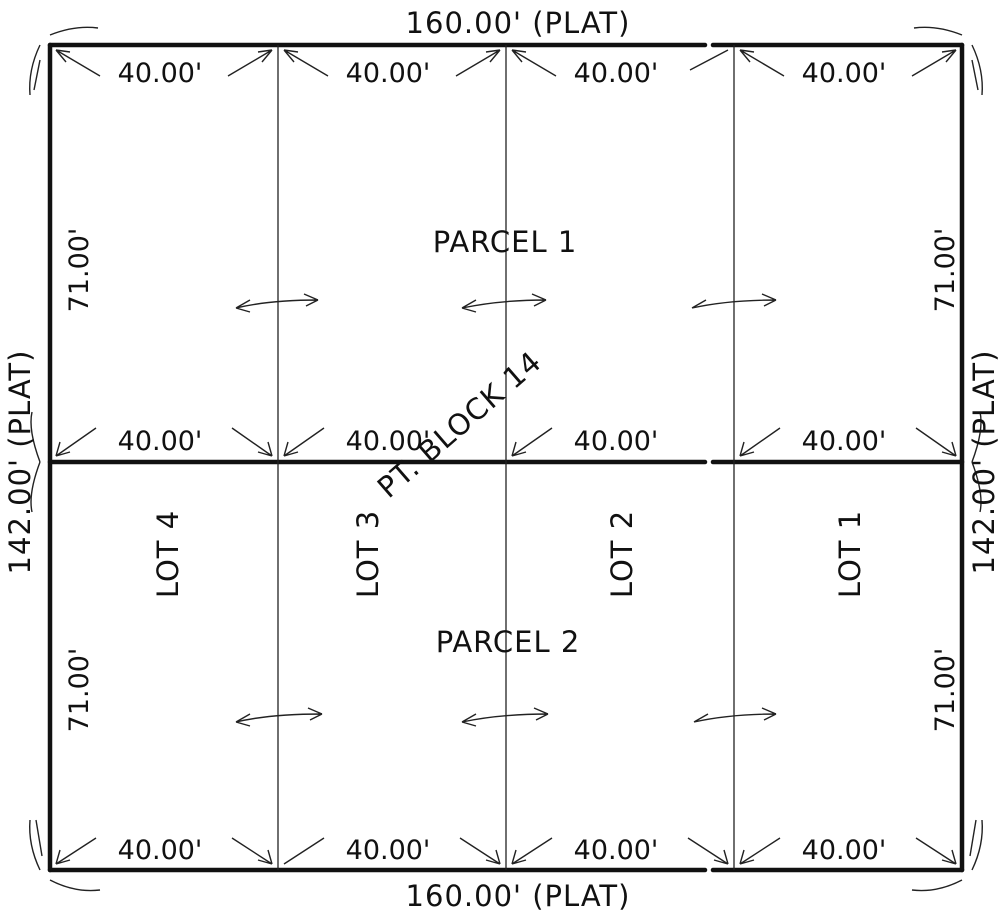 Image resolution: width=1005 pixels, height=921 pixels. Describe the element at coordinates (20, 462) in the screenshot. I see `left-plat-dimension: 142.00' (PLAT)` at that location.